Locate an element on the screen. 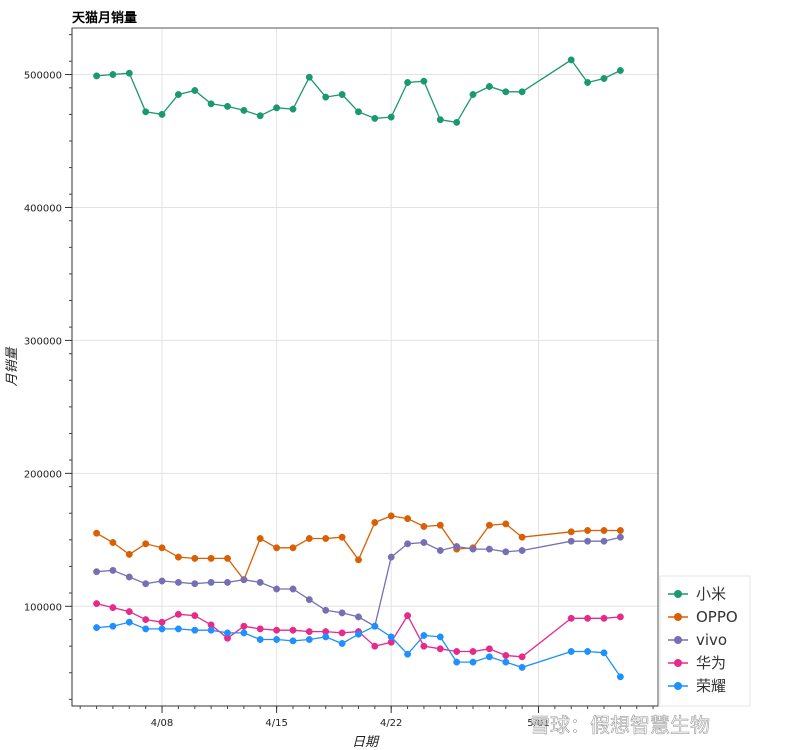  legend-label: 小米 is located at coordinates (711, 594).